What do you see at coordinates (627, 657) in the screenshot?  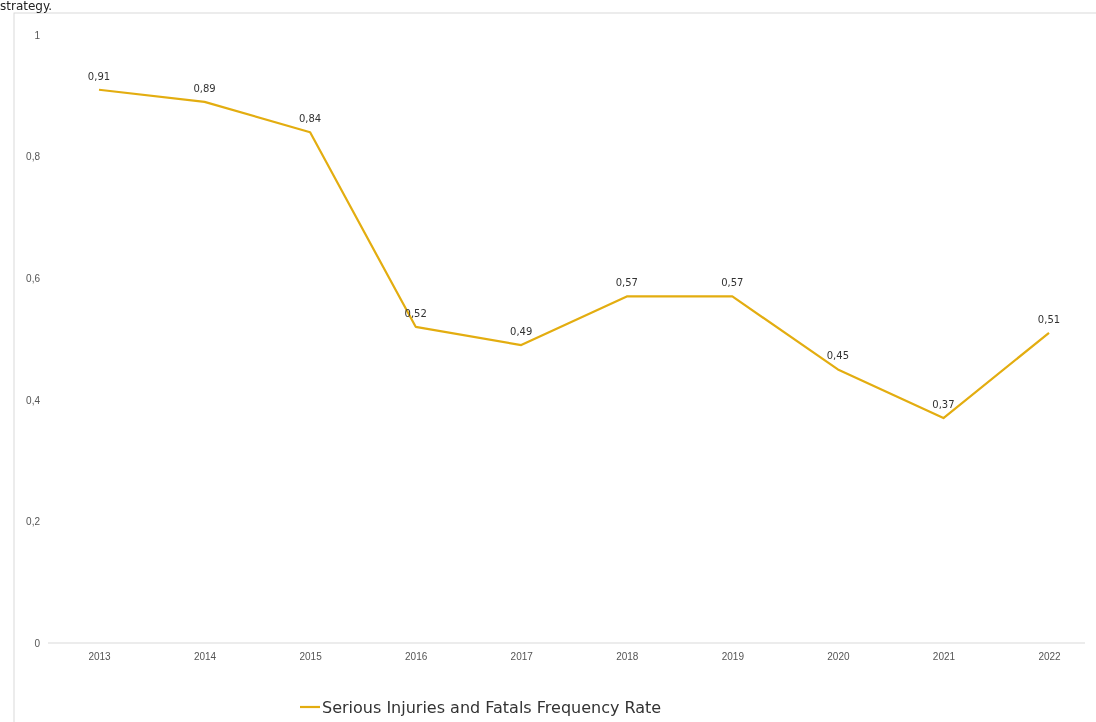 I see `x-tick-label: 2018` at bounding box center [627, 657].